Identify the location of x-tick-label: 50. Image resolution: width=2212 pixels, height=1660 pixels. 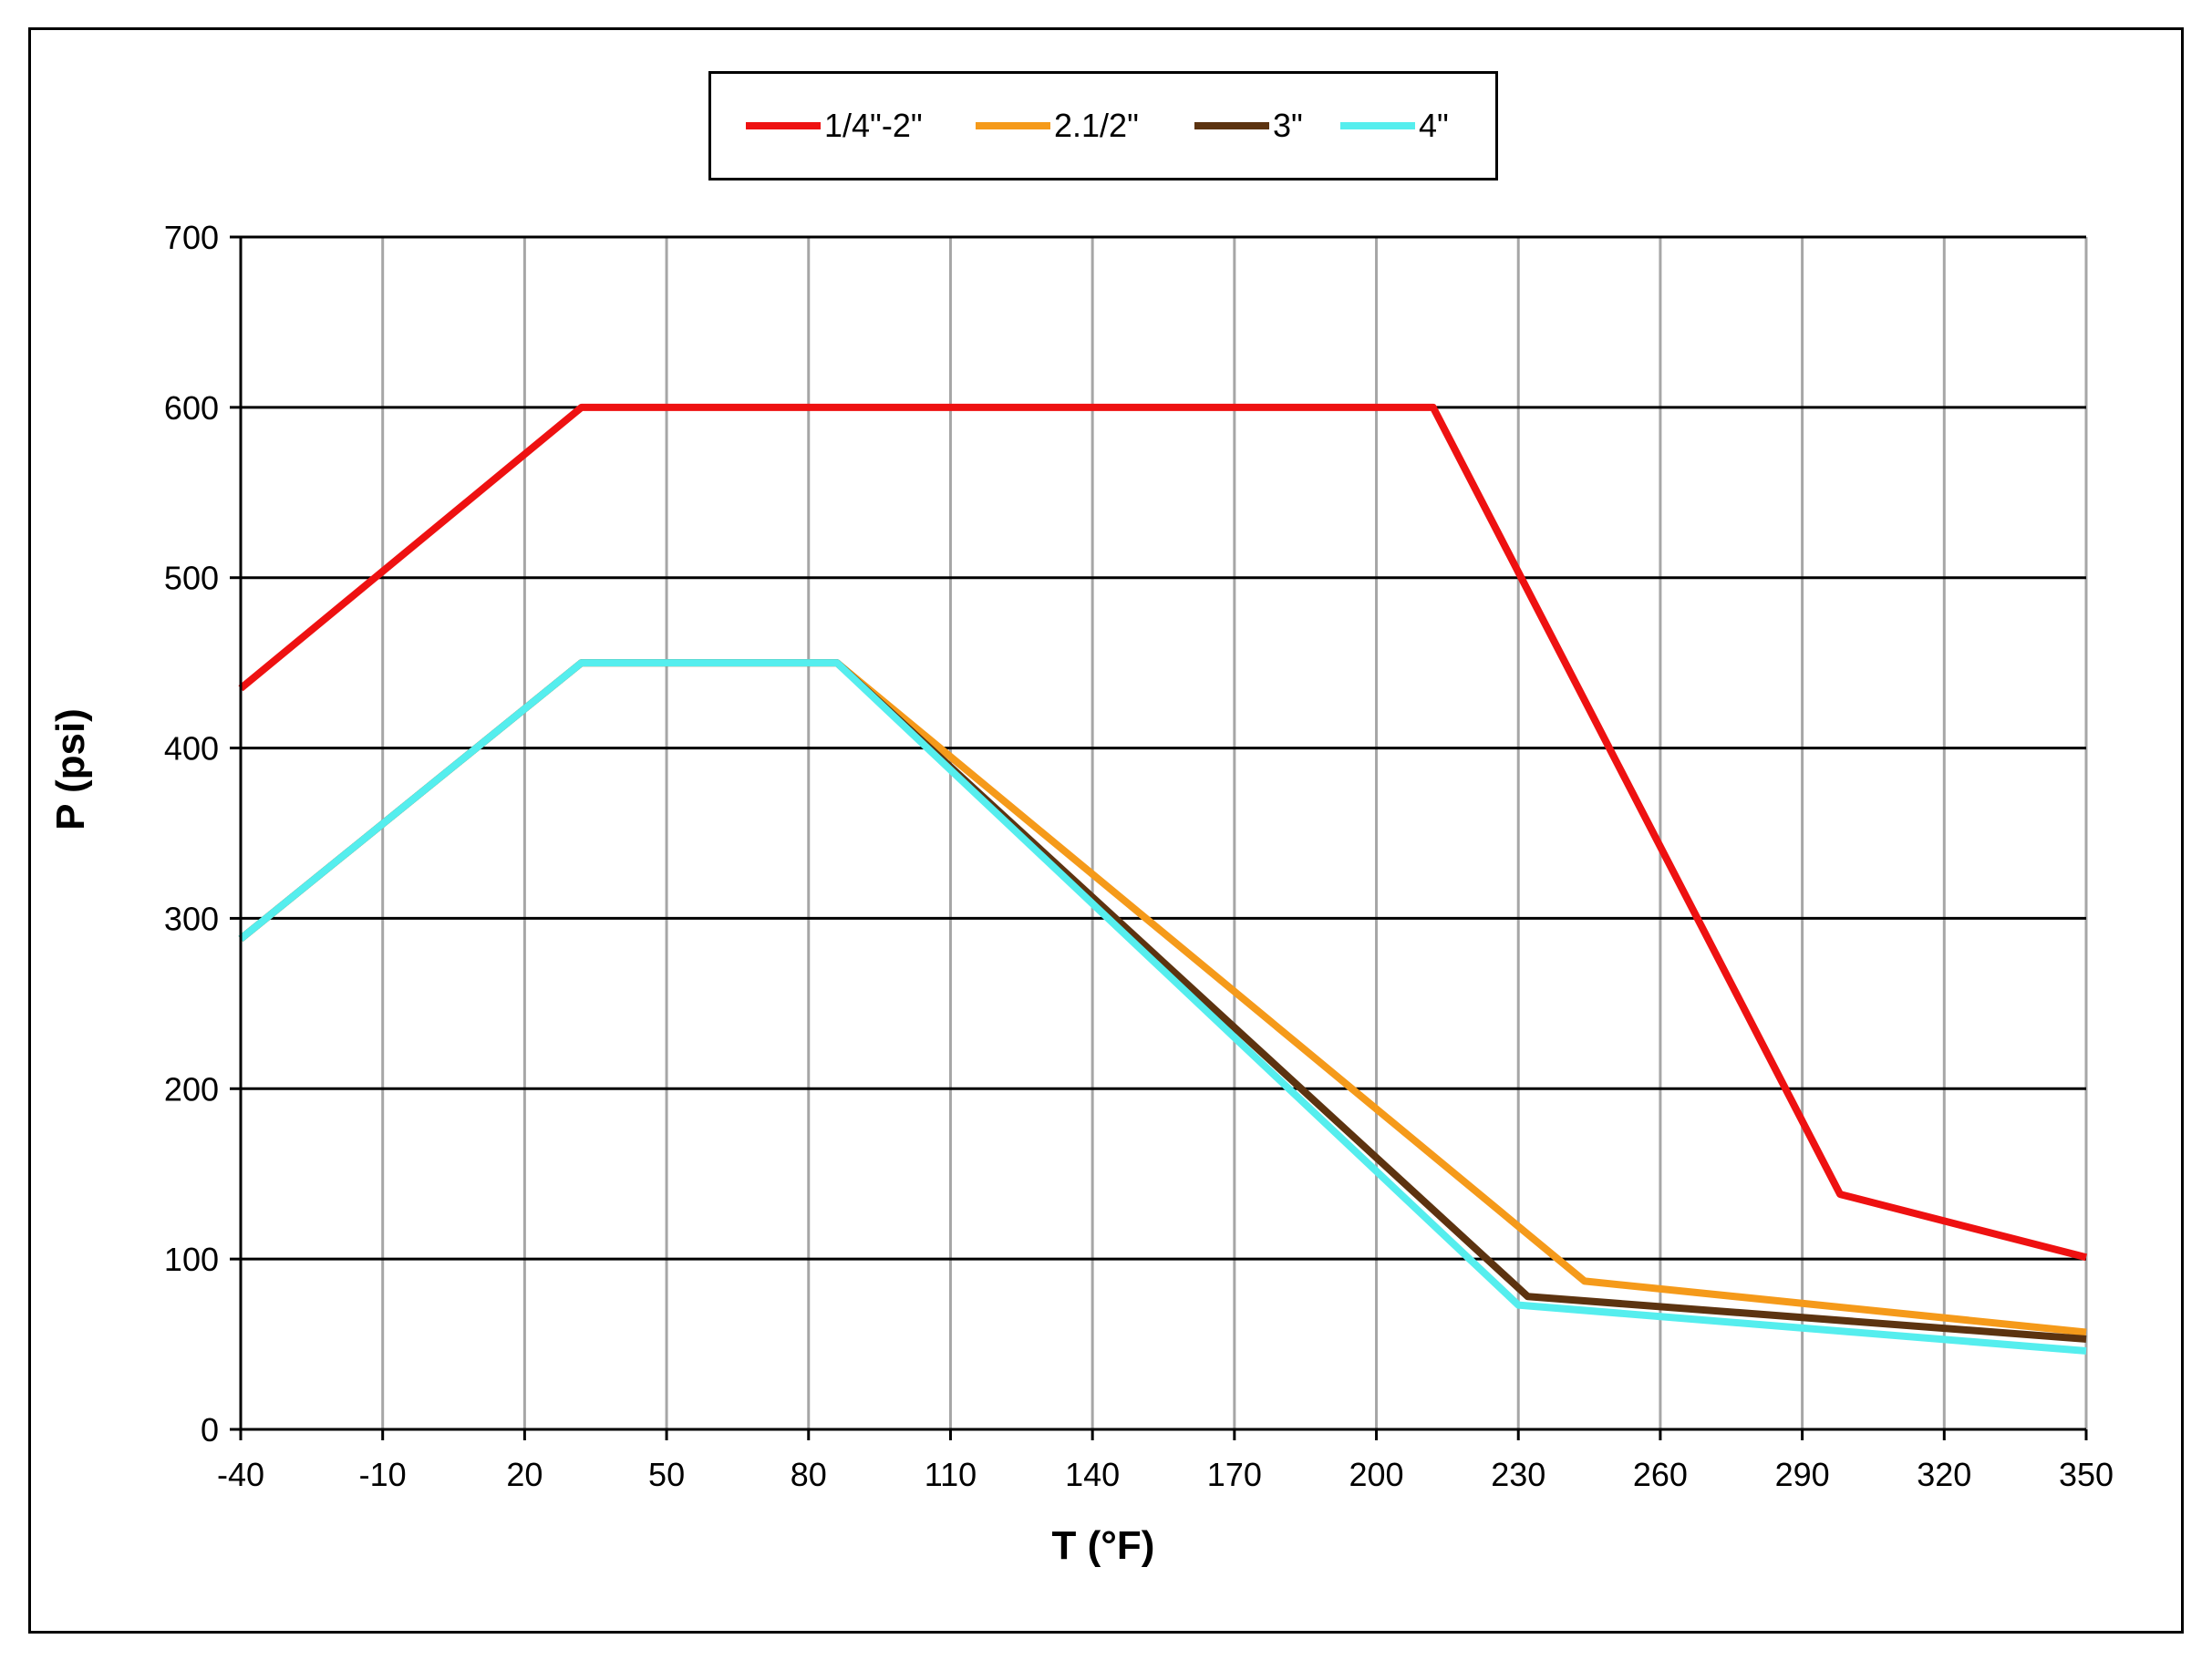
(666, 1474).